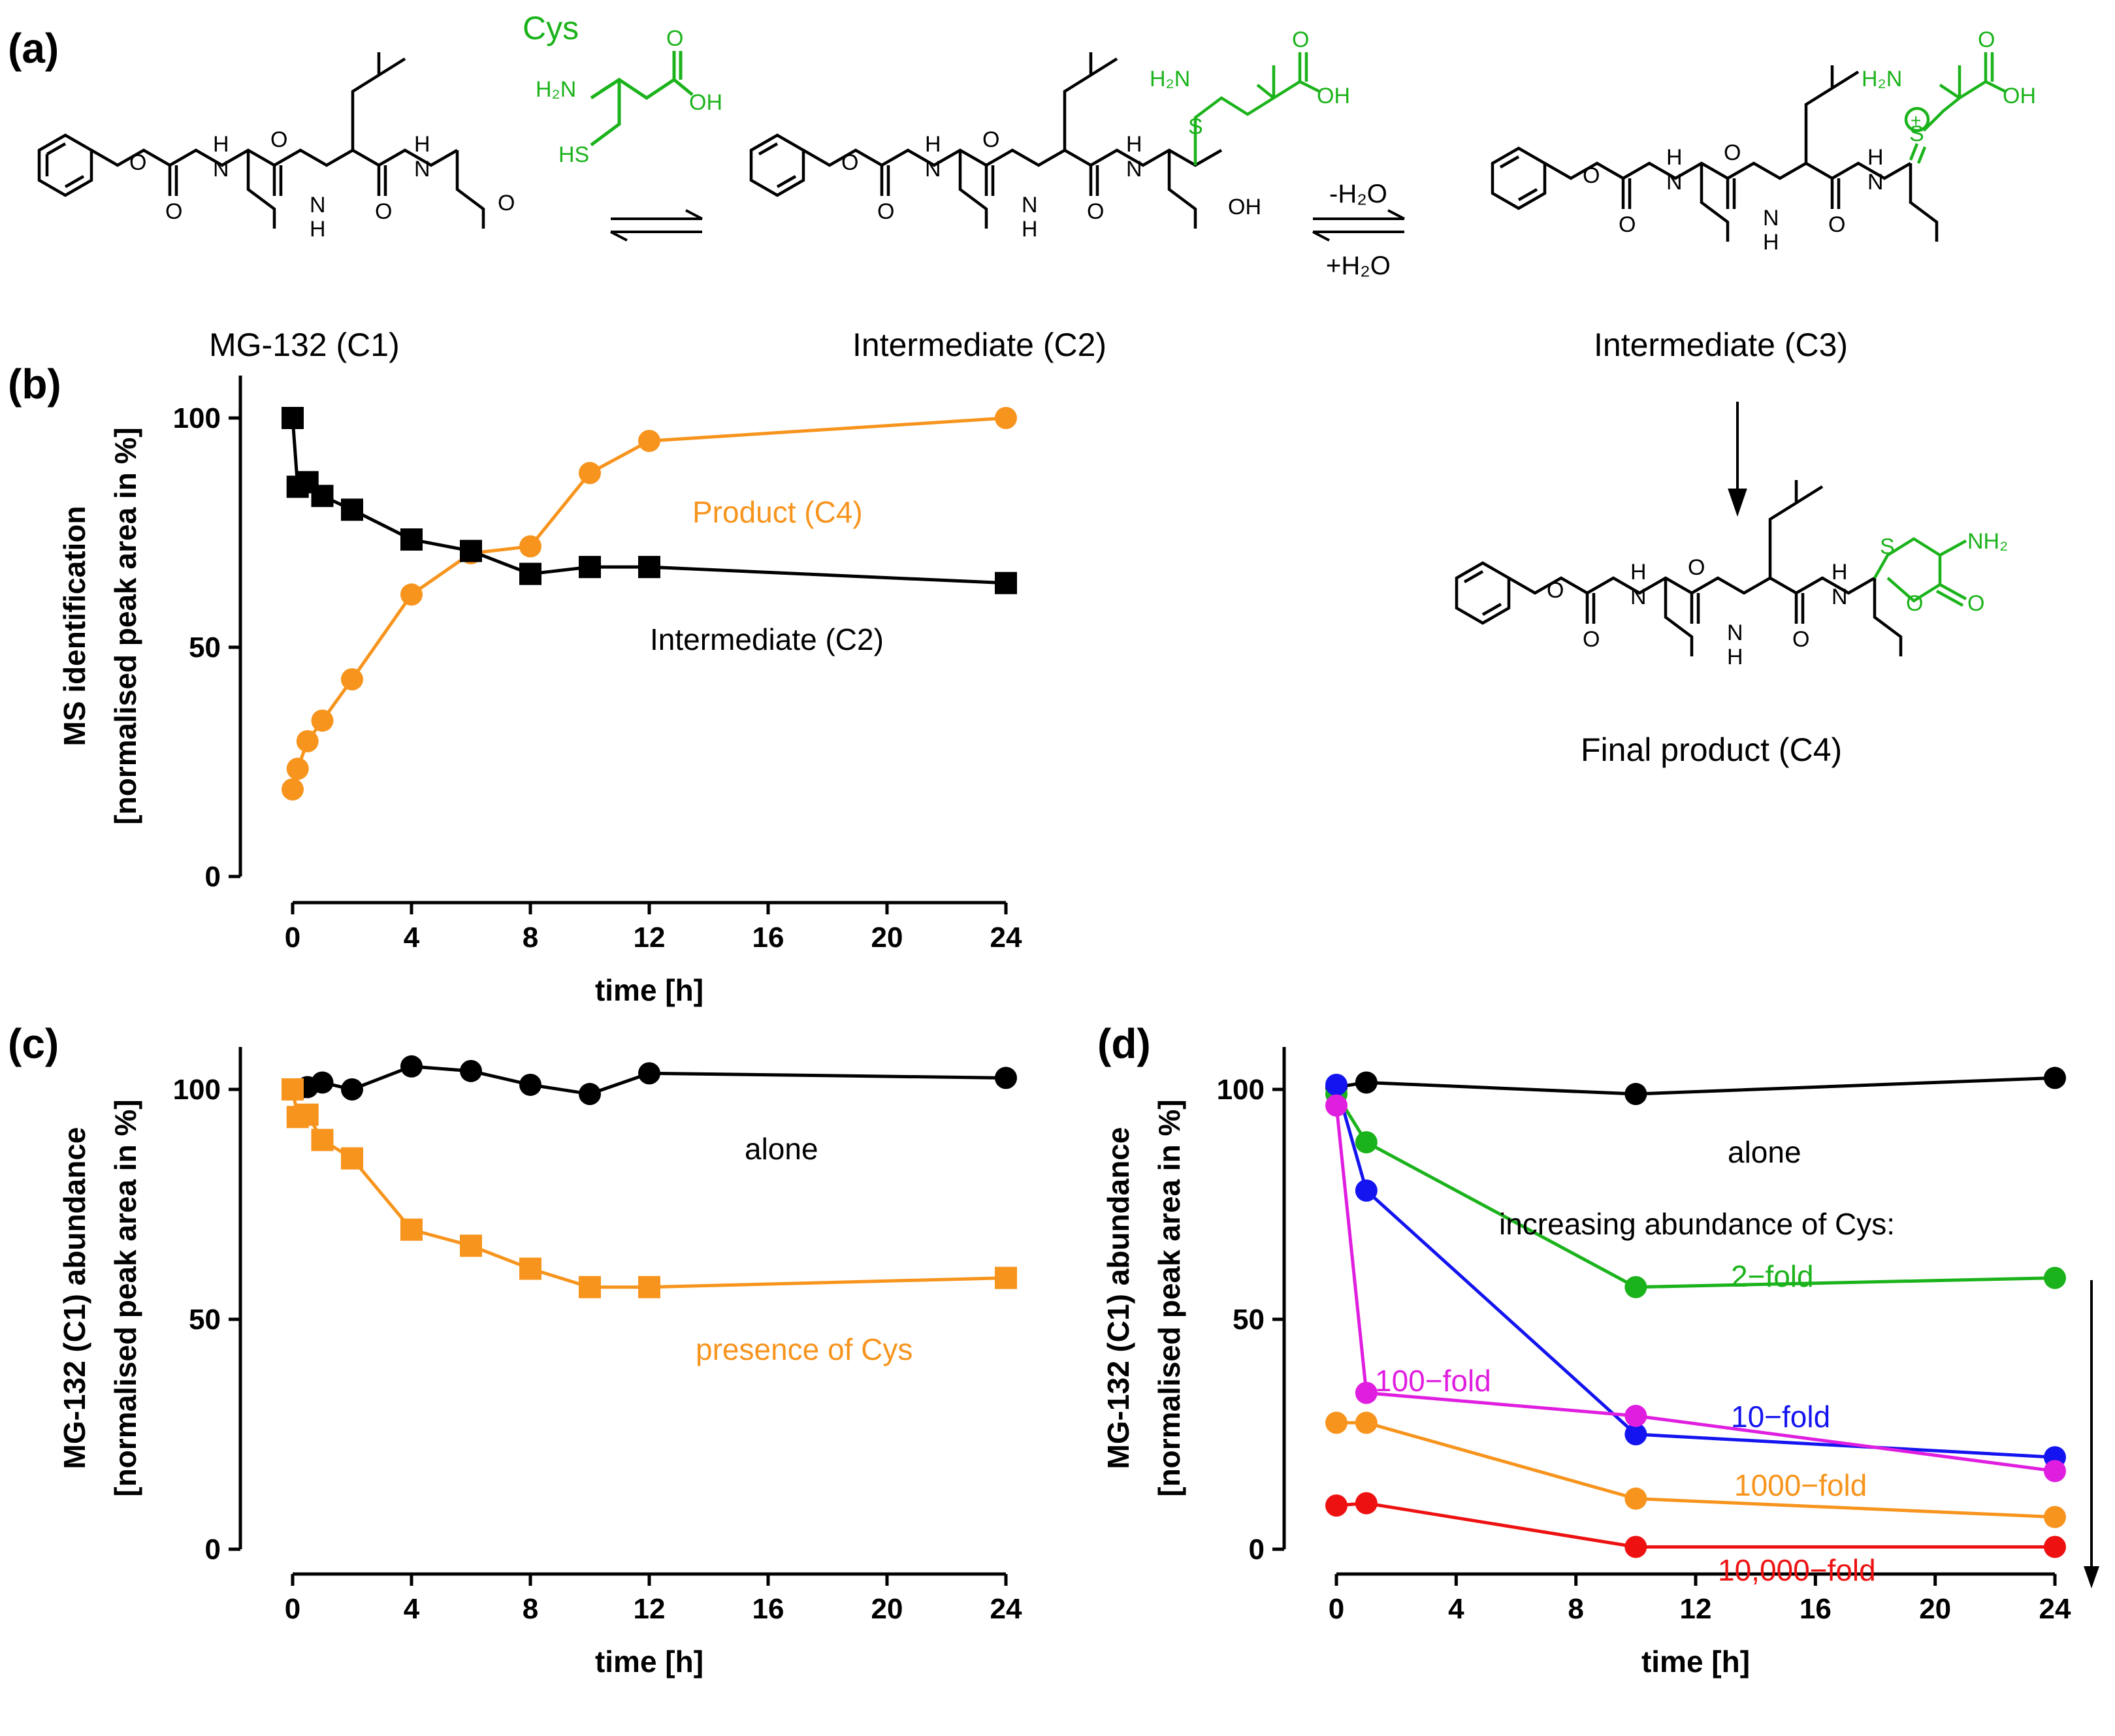  I want to click on structure-c1, so click(261, 140).